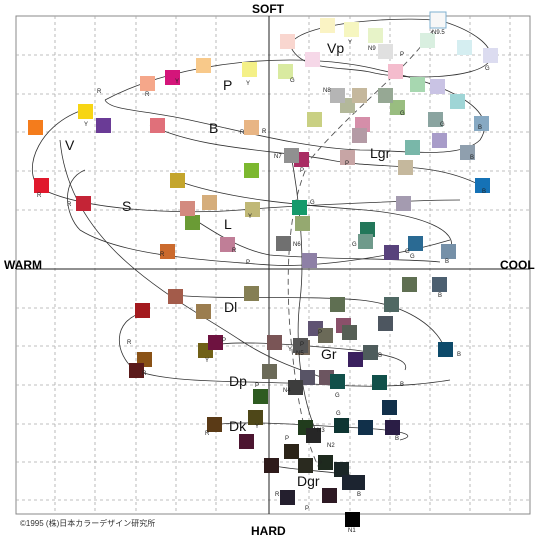 This screenshot has height=545, width=540. What do you see at coordinates (238, 381) in the screenshot?
I see `tone-label-dp: Dp` at bounding box center [238, 381].